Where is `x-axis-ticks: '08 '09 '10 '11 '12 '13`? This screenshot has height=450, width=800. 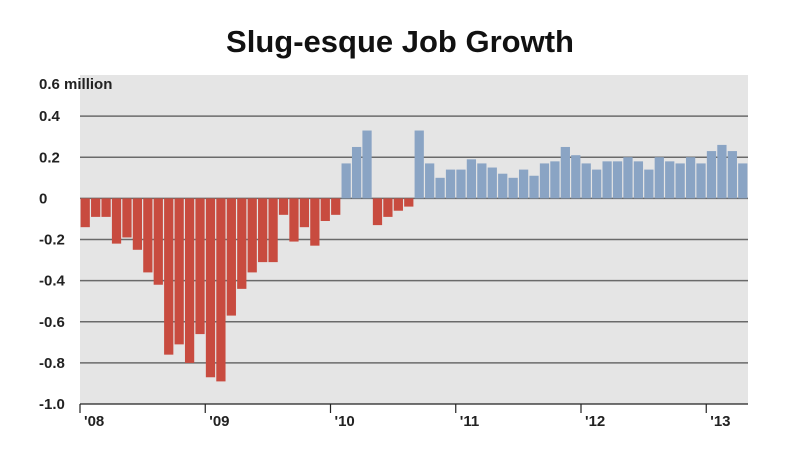 x-axis-ticks: '08 '09 '10 '11 '12 '13 is located at coordinates (405, 417).